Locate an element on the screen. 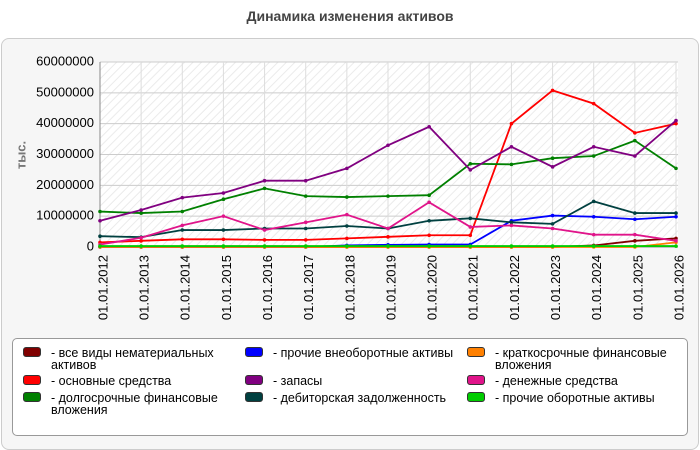 This screenshot has height=450, width=700. legend-entry: - дебиторская задолженность is located at coordinates (354, 398).